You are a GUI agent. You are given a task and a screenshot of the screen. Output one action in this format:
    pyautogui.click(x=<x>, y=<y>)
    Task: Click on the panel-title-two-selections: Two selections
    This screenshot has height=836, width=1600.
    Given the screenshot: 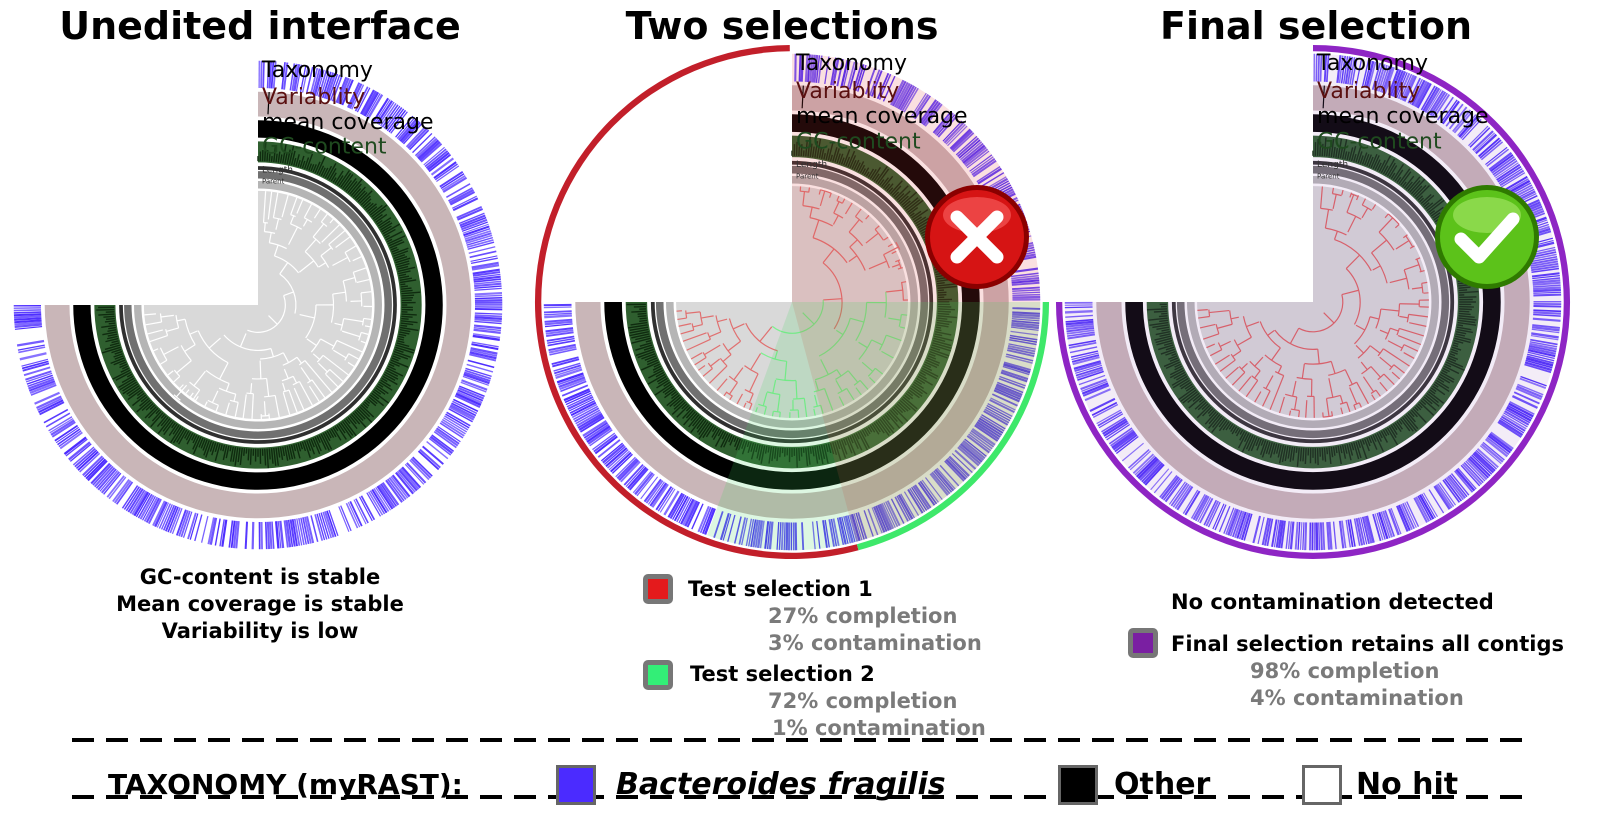 What is the action you would take?
    pyautogui.click(x=782, y=26)
    